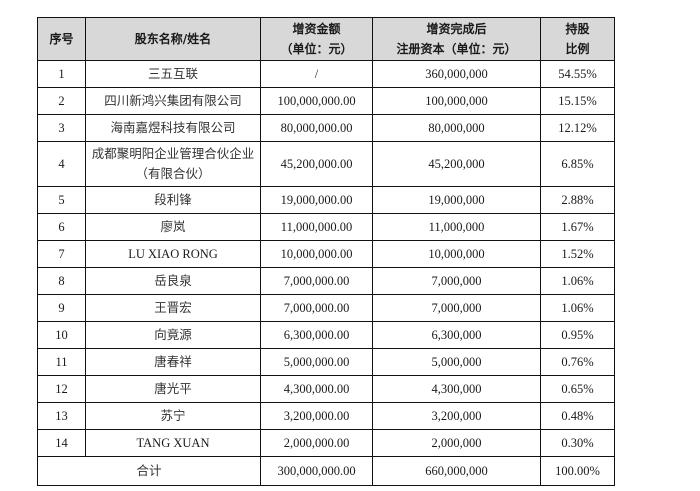 Image resolution: width=700 pixels, height=491 pixels. Describe the element at coordinates (61, 254) in the screenshot. I see `row-index: 7` at that location.